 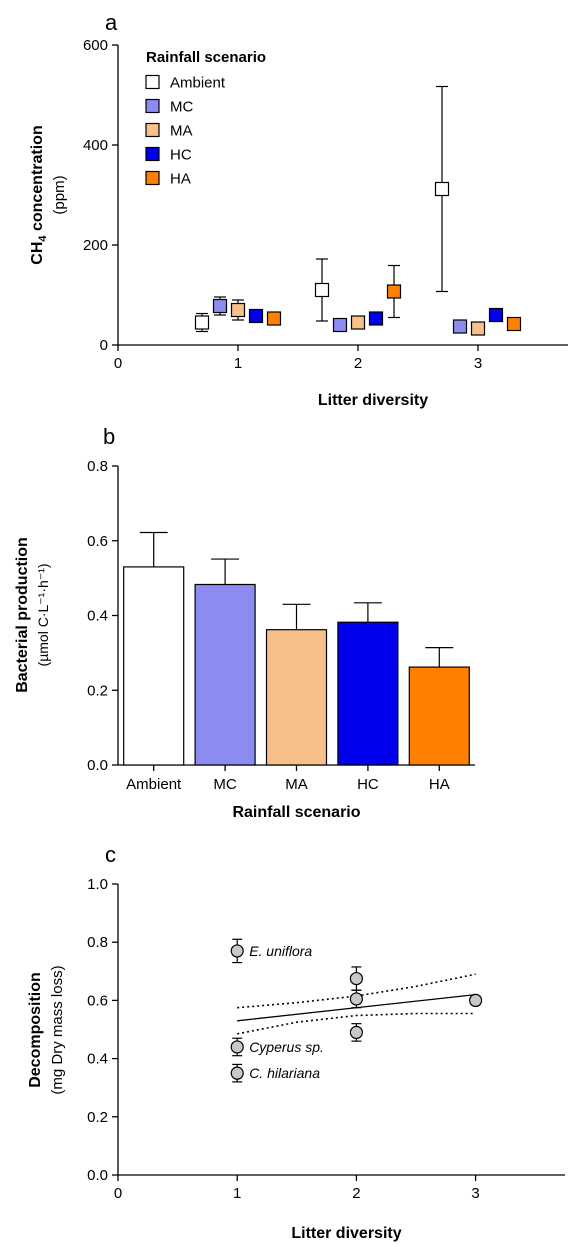 What do you see at coordinates (59, 194) in the screenshot?
I see `y-axis-unit: (ppm)` at bounding box center [59, 194].